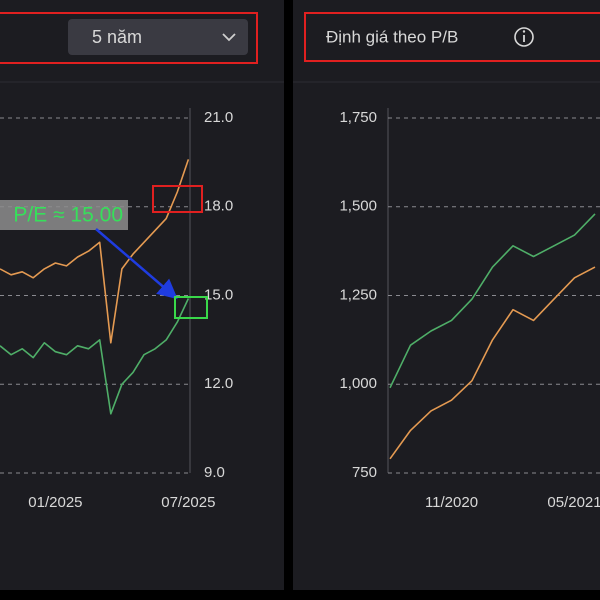 This screenshot has height=600, width=600. I want to click on annotation-bg, so click(64, 215).